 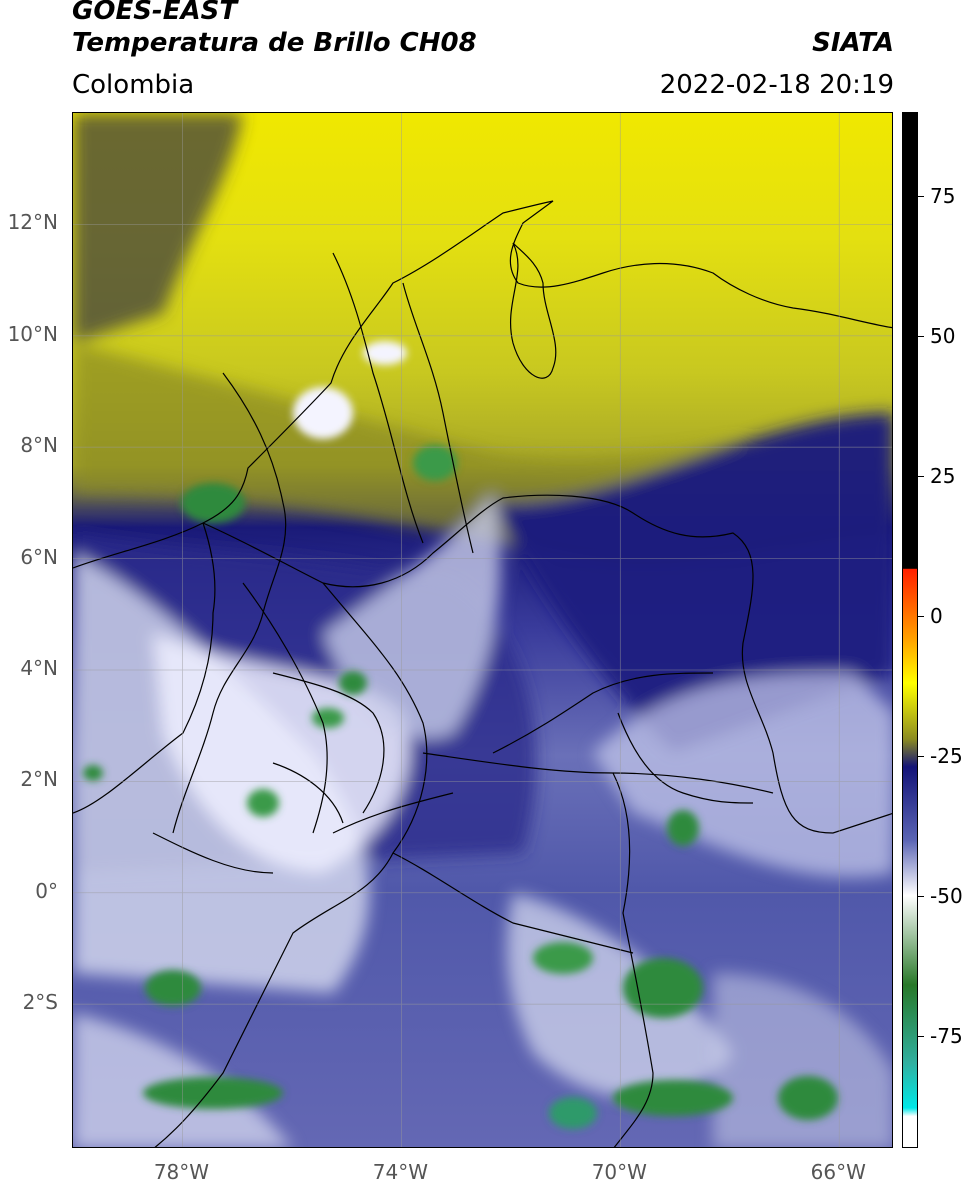 What do you see at coordinates (32, 333) in the screenshot?
I see `lat-label: 10°N` at bounding box center [32, 333].